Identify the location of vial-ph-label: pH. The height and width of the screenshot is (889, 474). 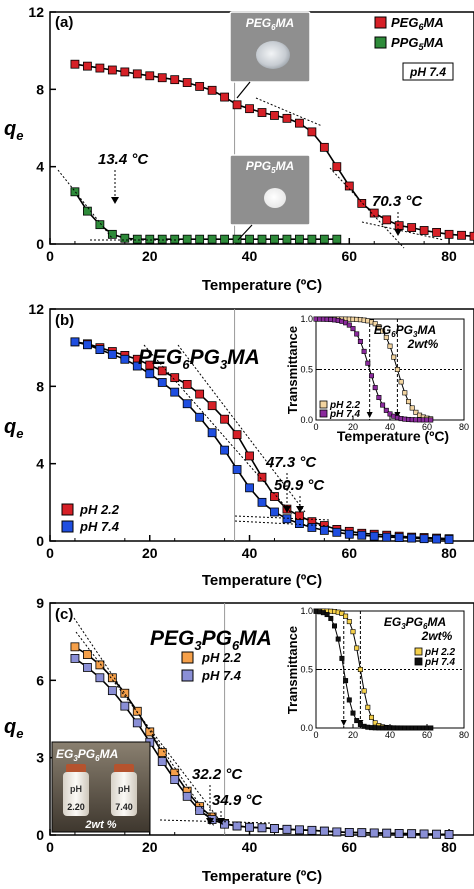
(76, 789).